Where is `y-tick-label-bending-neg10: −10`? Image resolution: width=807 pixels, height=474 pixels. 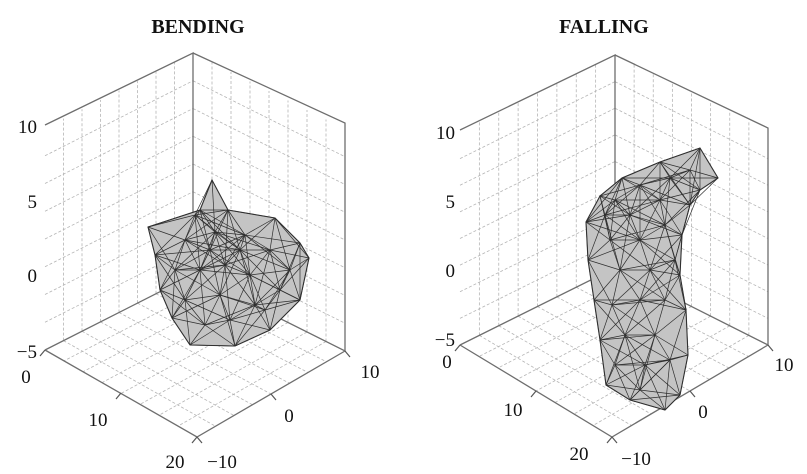
y-tick-label-bending-neg10: −10 is located at coordinates (222, 462).